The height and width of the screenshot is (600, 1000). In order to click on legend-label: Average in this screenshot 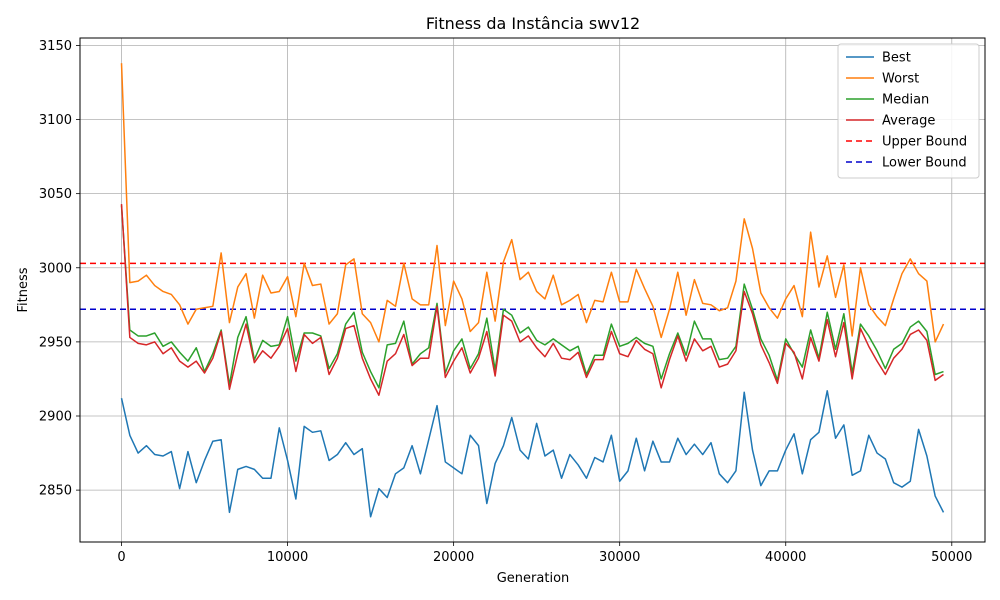, I will do `click(908, 121)`.